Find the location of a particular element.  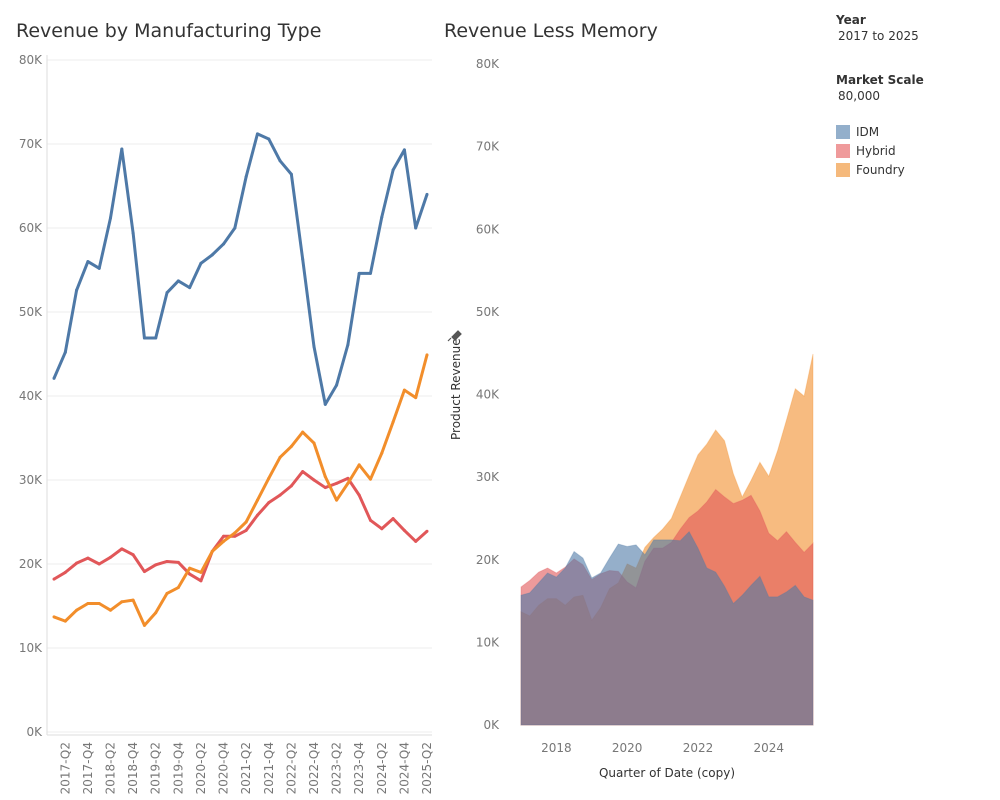

line-idm is located at coordinates (240, 269).